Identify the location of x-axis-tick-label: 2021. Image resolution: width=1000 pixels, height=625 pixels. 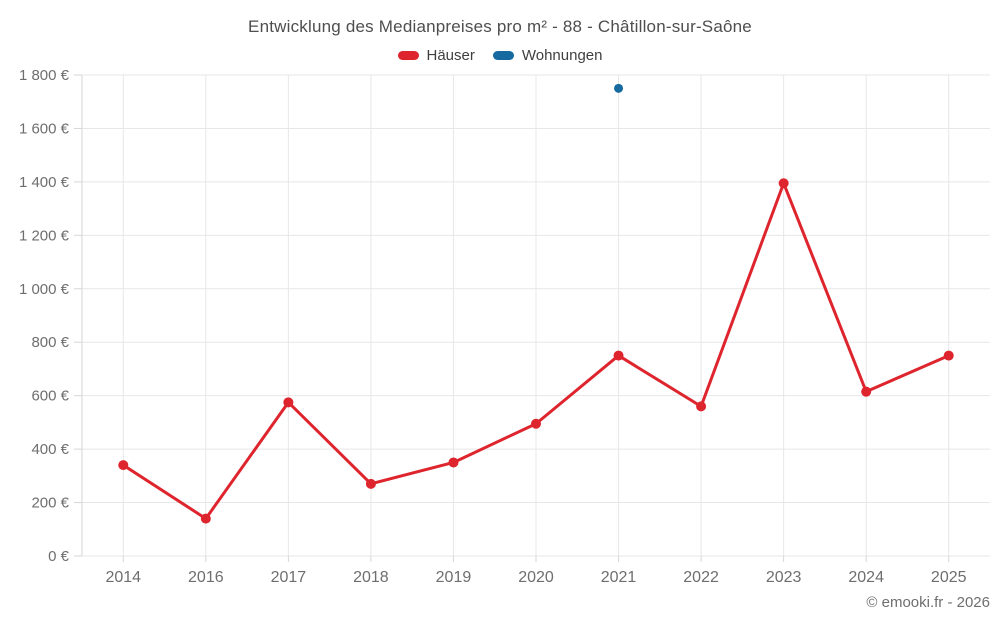
(619, 577).